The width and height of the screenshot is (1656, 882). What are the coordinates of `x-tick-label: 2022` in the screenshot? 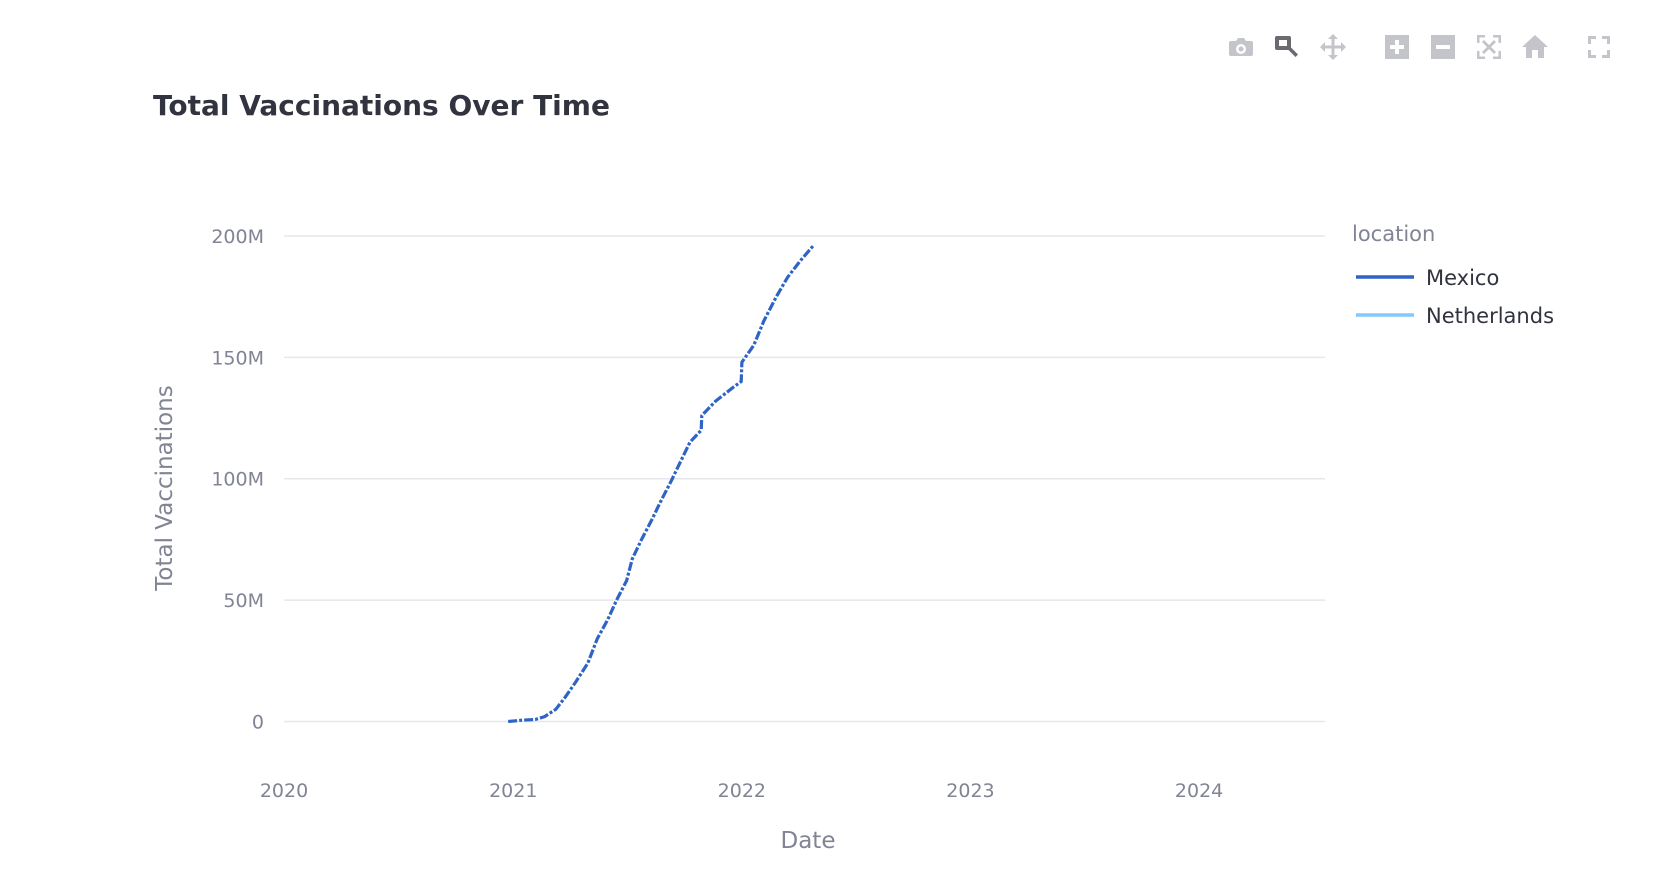 It's located at (742, 791).